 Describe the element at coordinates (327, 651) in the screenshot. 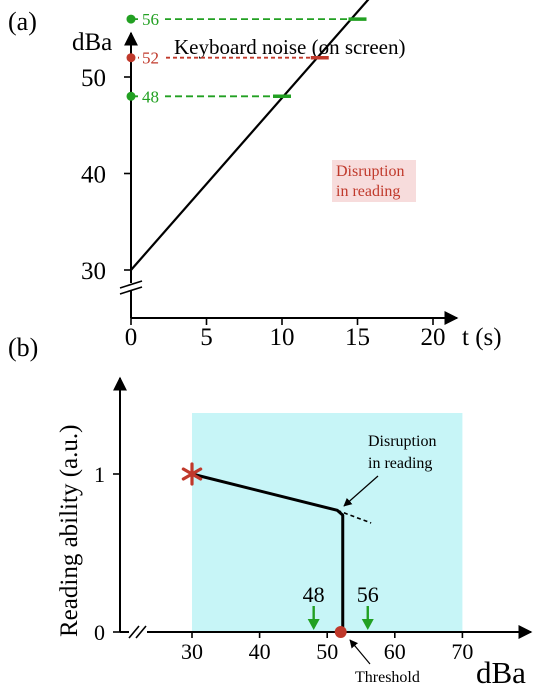

I see `panel-b-x-tick-label: 50` at that location.